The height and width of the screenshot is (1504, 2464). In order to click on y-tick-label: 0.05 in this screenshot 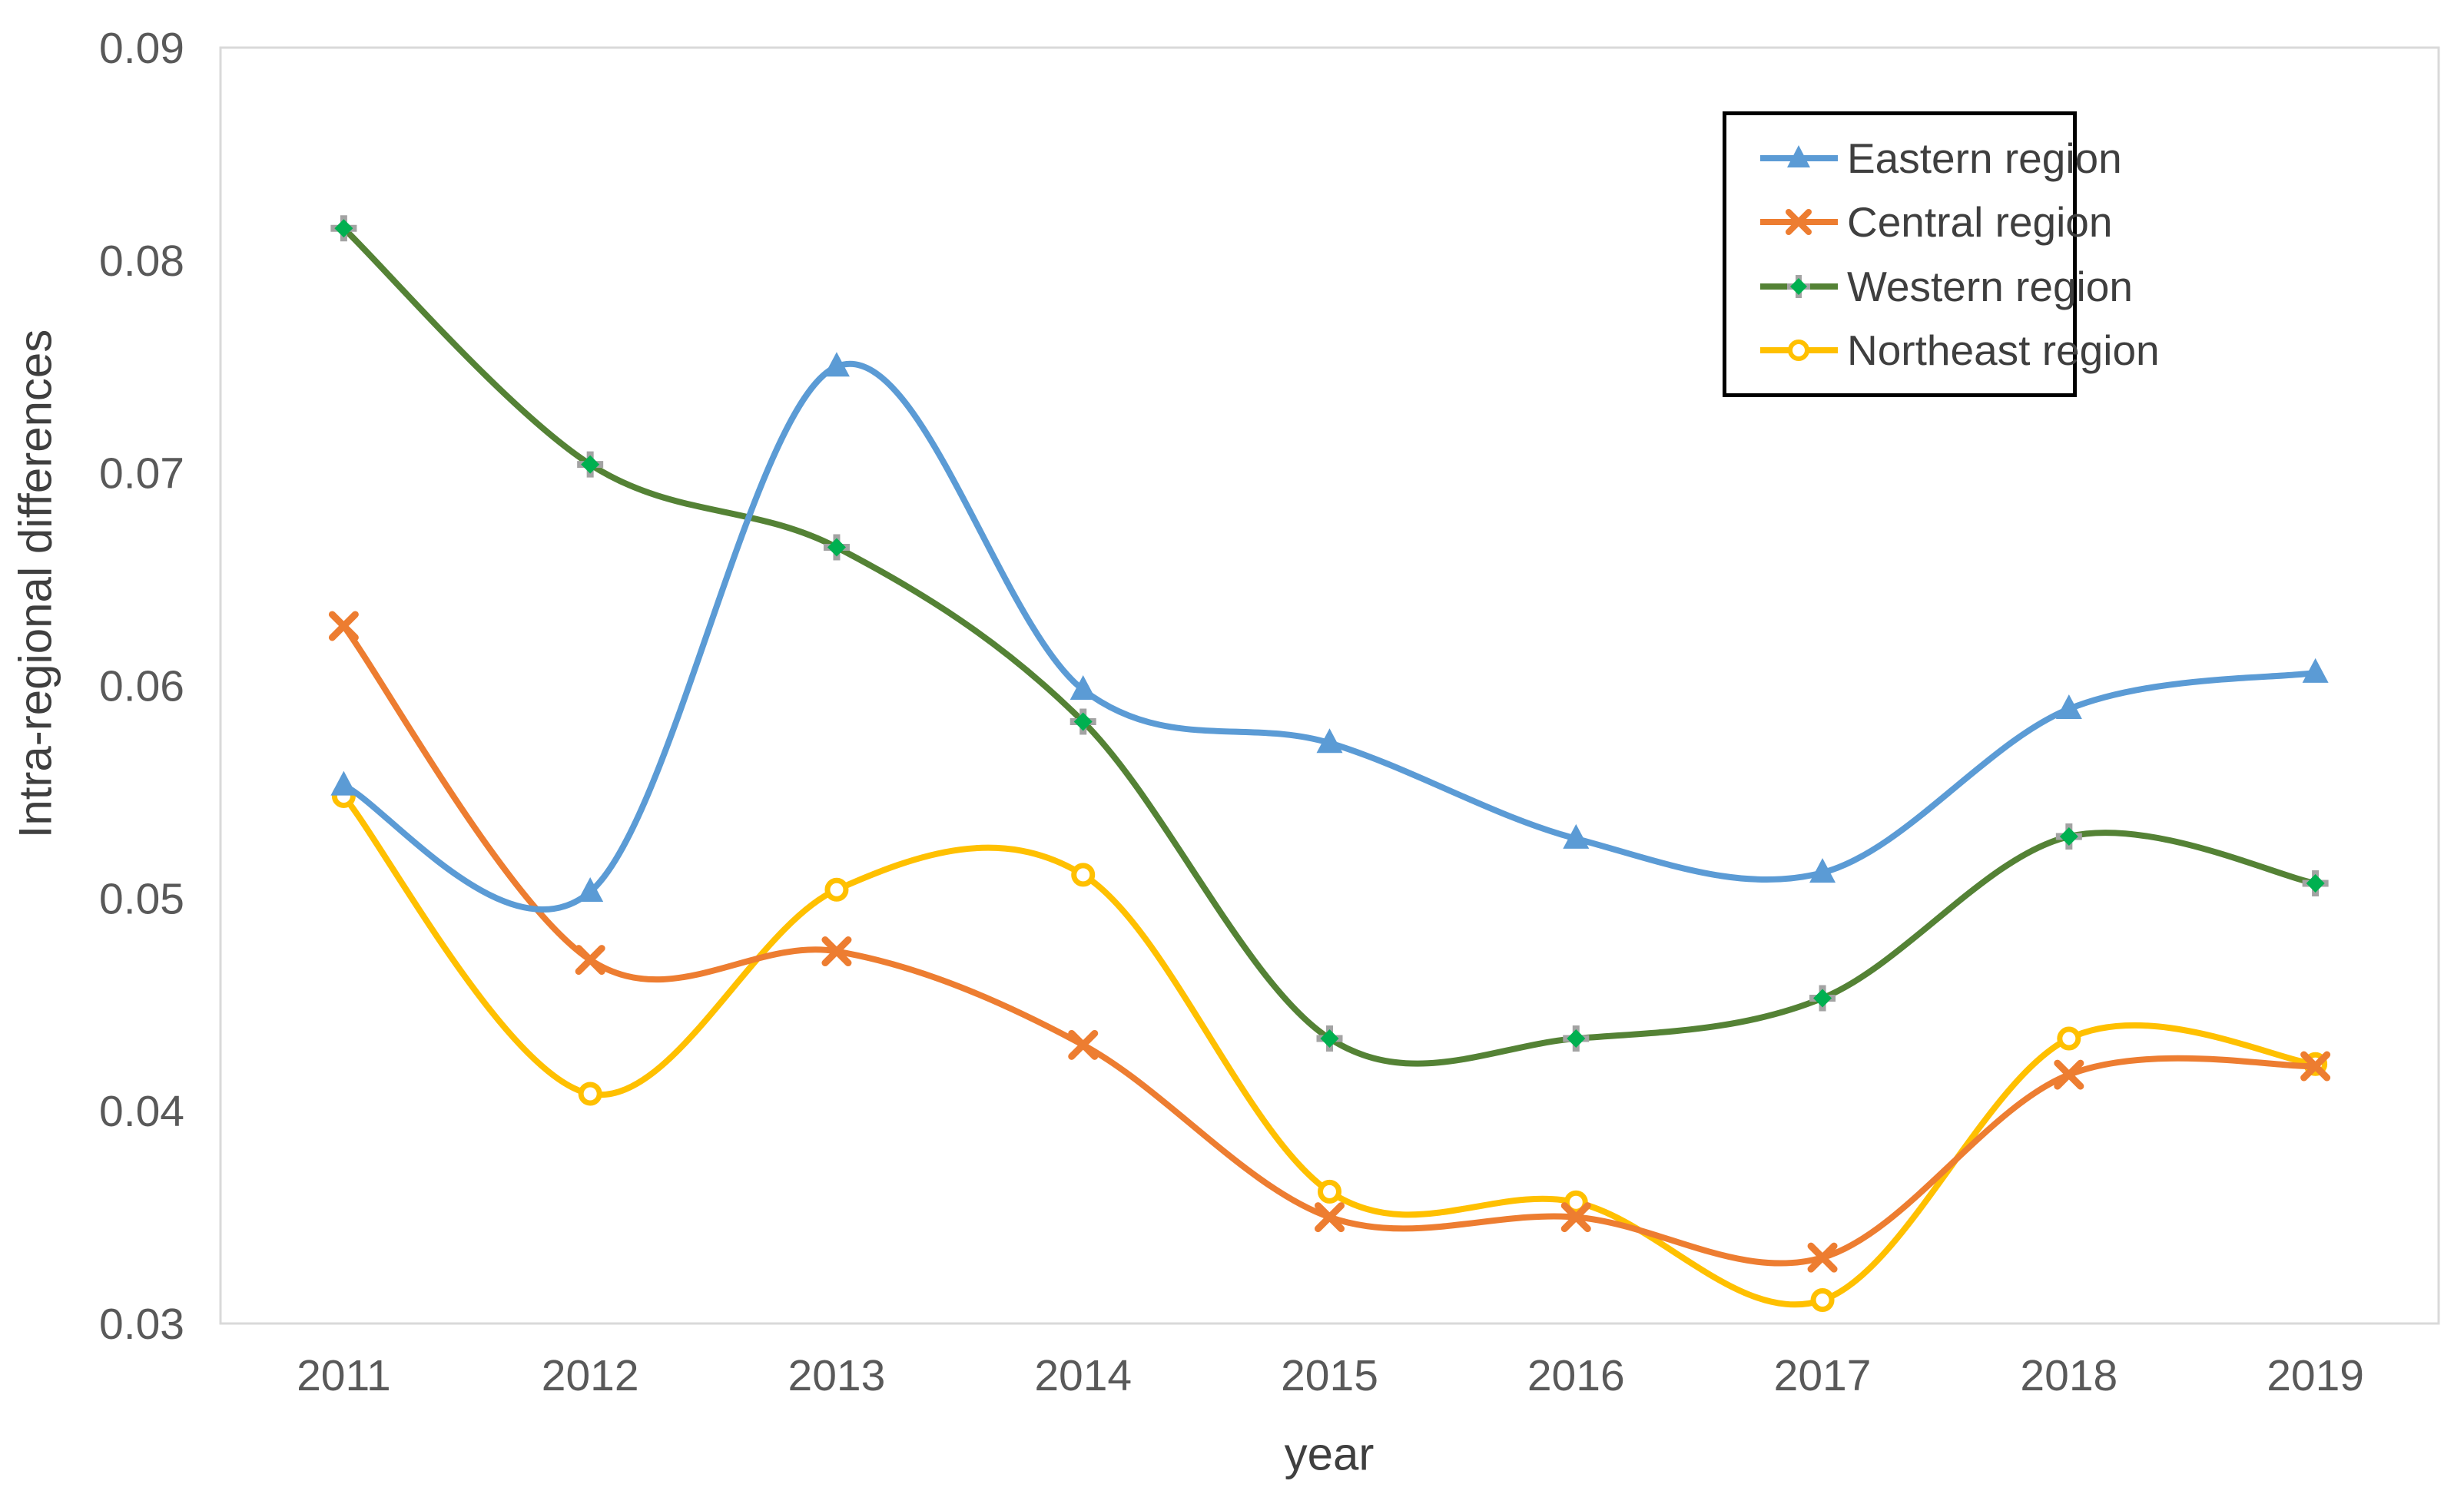, I will do `click(142, 898)`.